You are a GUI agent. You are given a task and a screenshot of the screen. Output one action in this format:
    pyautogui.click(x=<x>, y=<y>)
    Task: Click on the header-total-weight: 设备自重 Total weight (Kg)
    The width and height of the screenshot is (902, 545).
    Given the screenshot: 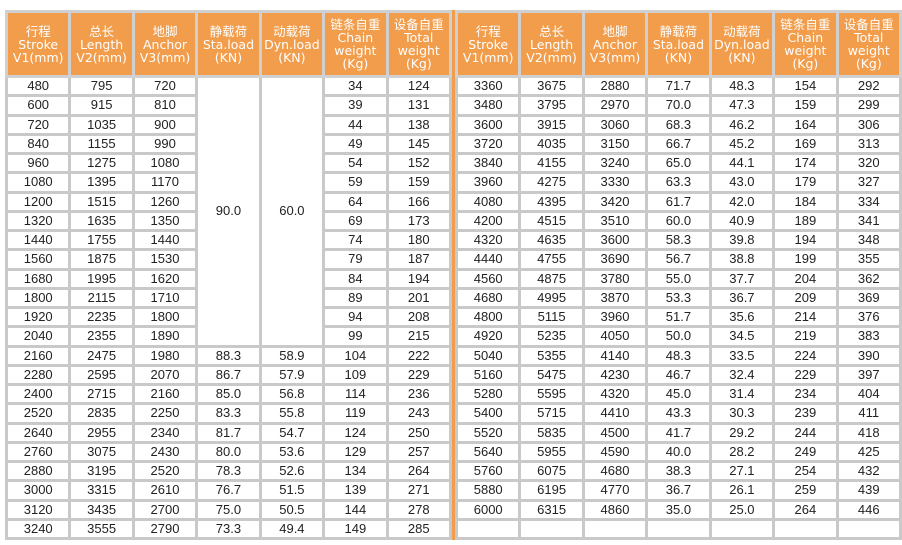 What is the action you would take?
    pyautogui.click(x=419, y=44)
    